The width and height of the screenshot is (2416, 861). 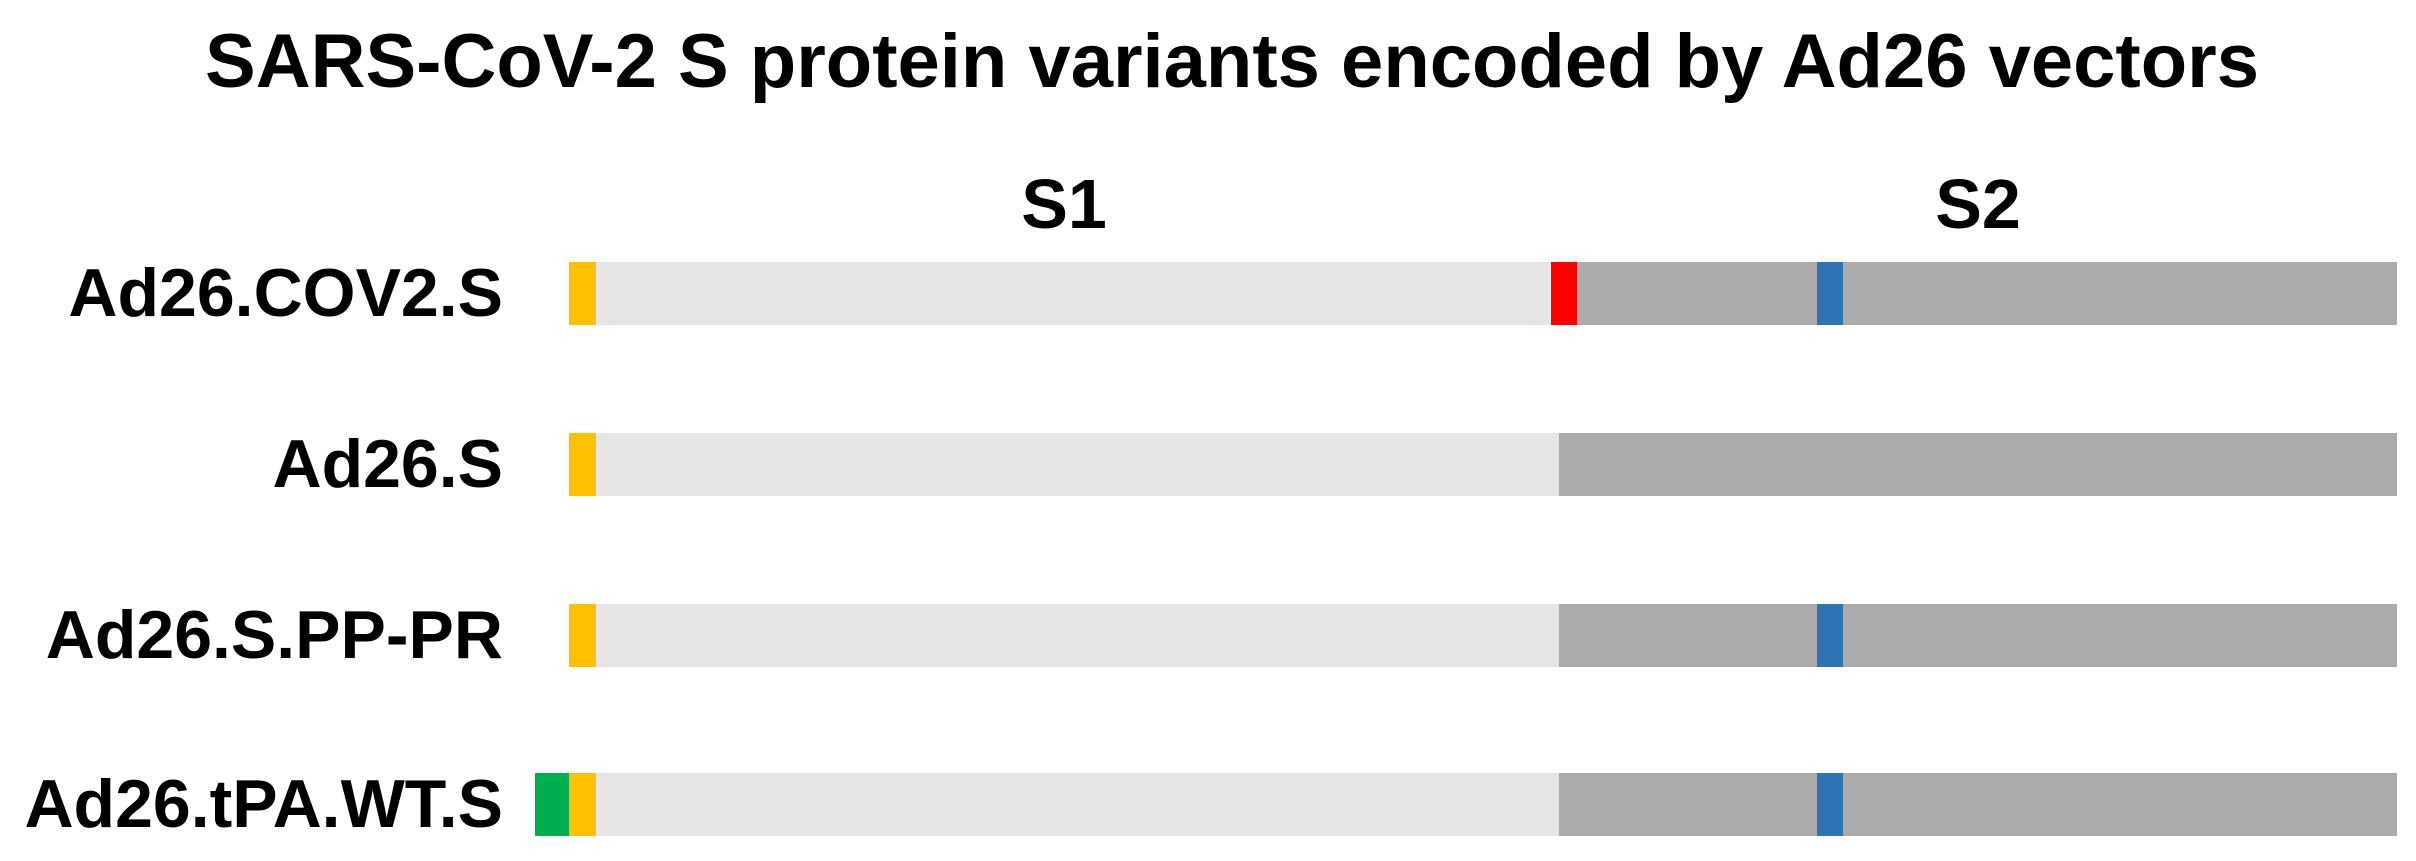 I want to click on construct-label: Ad26.tPA.WT.S, so click(x=263, y=804).